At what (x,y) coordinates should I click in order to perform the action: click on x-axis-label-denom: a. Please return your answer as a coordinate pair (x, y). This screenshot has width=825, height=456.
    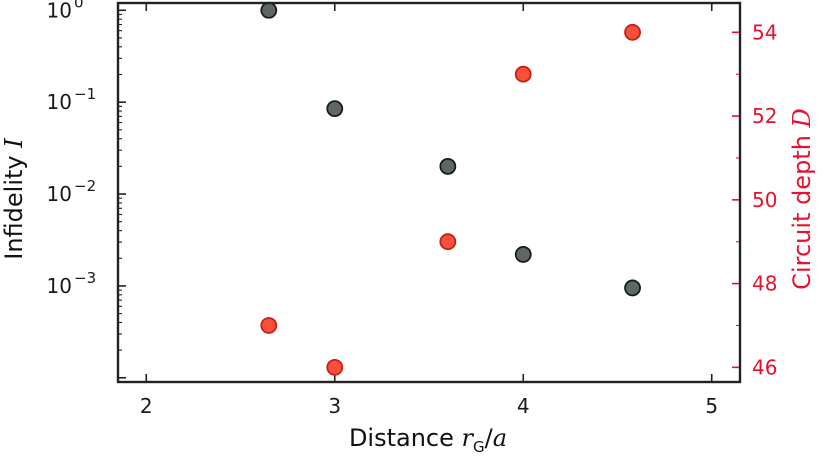
    Looking at the image, I should click on (500, 438).